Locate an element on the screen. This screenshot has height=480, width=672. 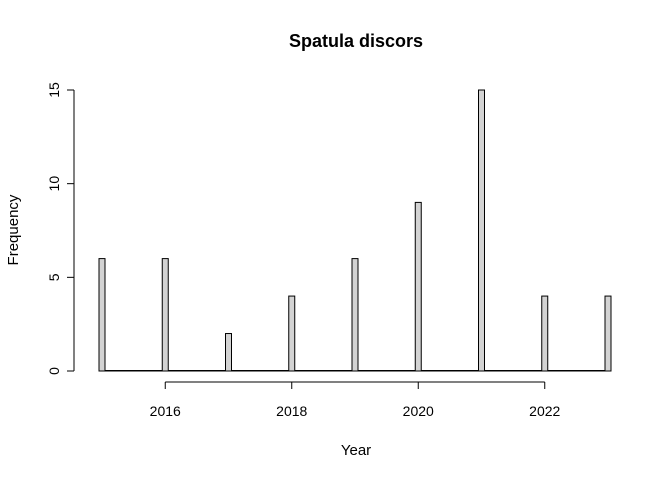
bar-2017 is located at coordinates (228, 352).